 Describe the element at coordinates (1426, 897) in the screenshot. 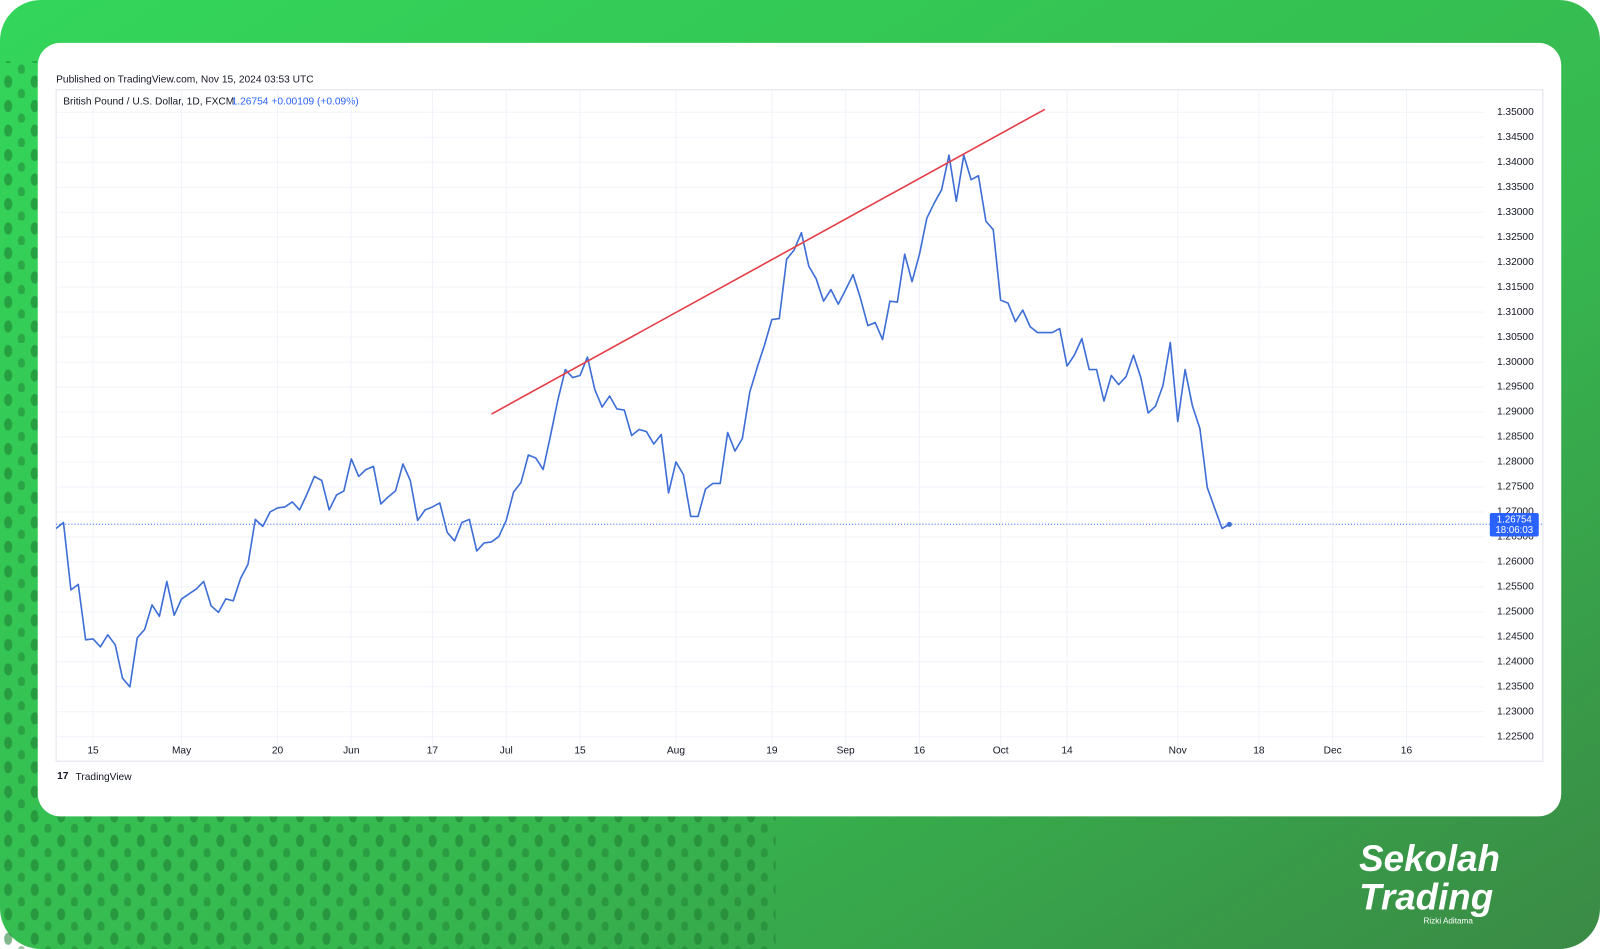

I see `brand-line2: Trading` at that location.